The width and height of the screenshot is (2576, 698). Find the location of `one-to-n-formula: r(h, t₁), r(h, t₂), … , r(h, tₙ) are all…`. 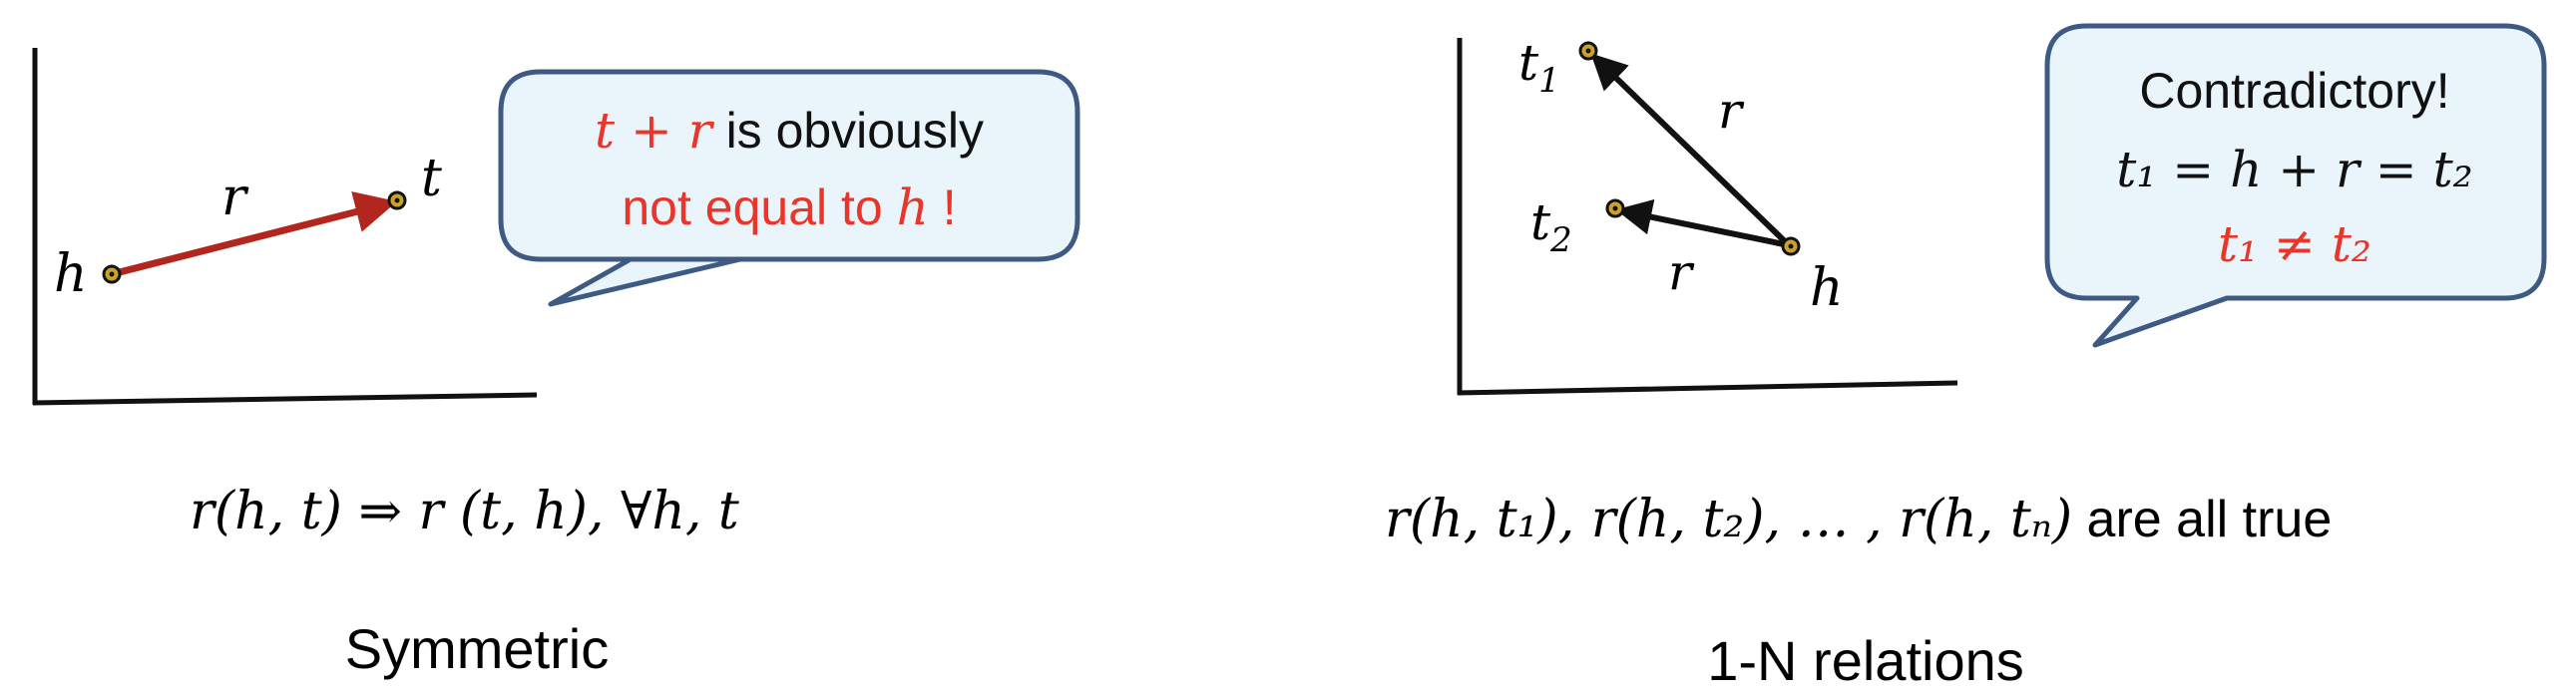

one-to-n-formula: r(h, t₁), r(h, t₂), … , r(h, tₙ) are all… is located at coordinates (1858, 519).